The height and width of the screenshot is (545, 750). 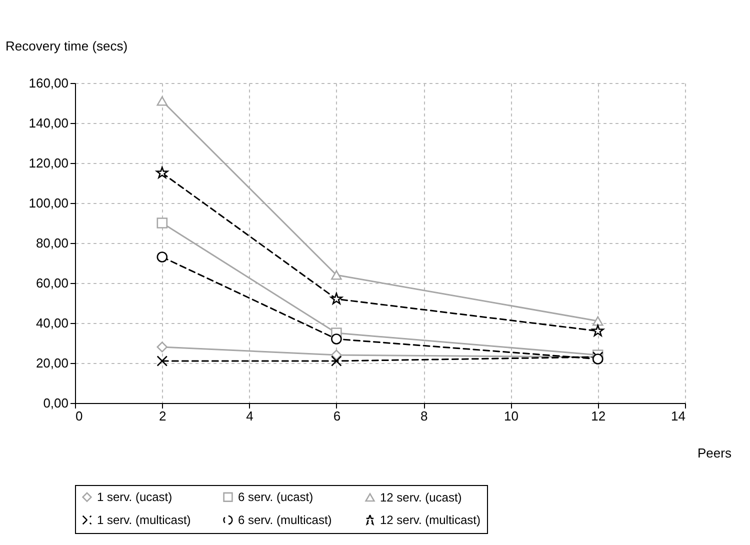 What do you see at coordinates (678, 416) in the screenshot?
I see `x-tick-label: 14` at bounding box center [678, 416].